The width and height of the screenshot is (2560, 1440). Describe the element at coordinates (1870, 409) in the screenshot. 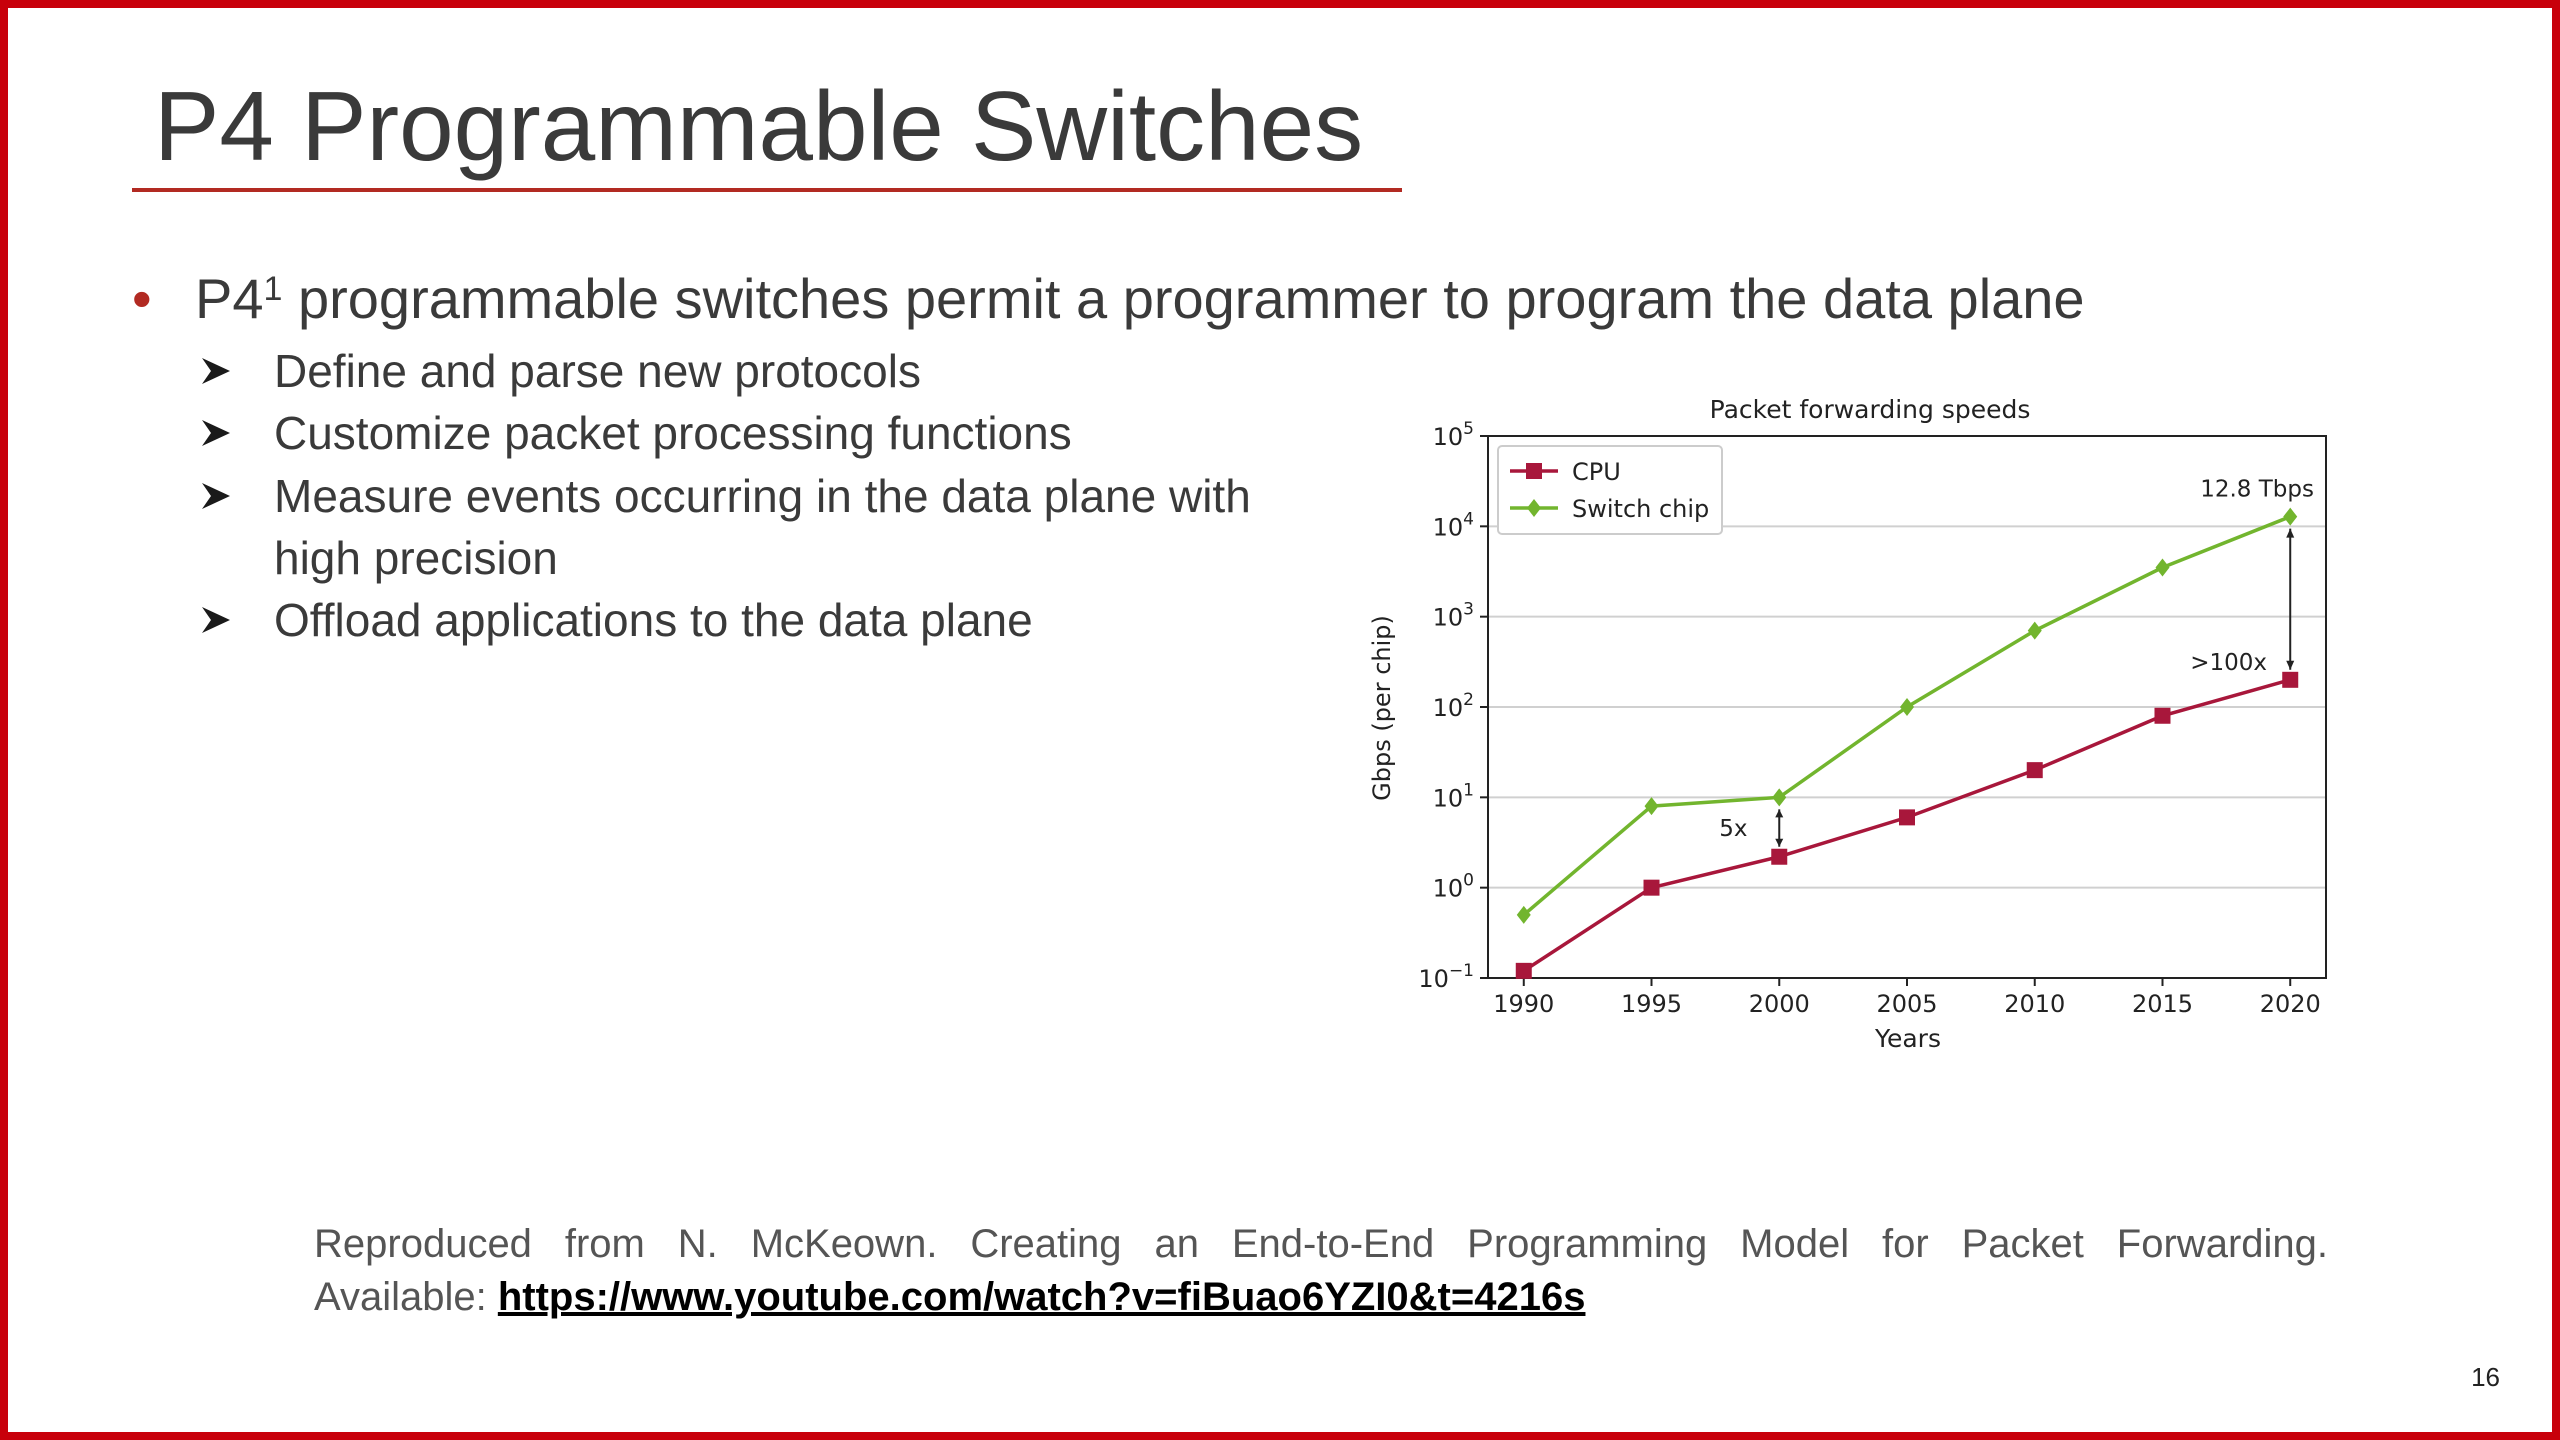

I see `chart-title: Packet forwarding speeds` at that location.